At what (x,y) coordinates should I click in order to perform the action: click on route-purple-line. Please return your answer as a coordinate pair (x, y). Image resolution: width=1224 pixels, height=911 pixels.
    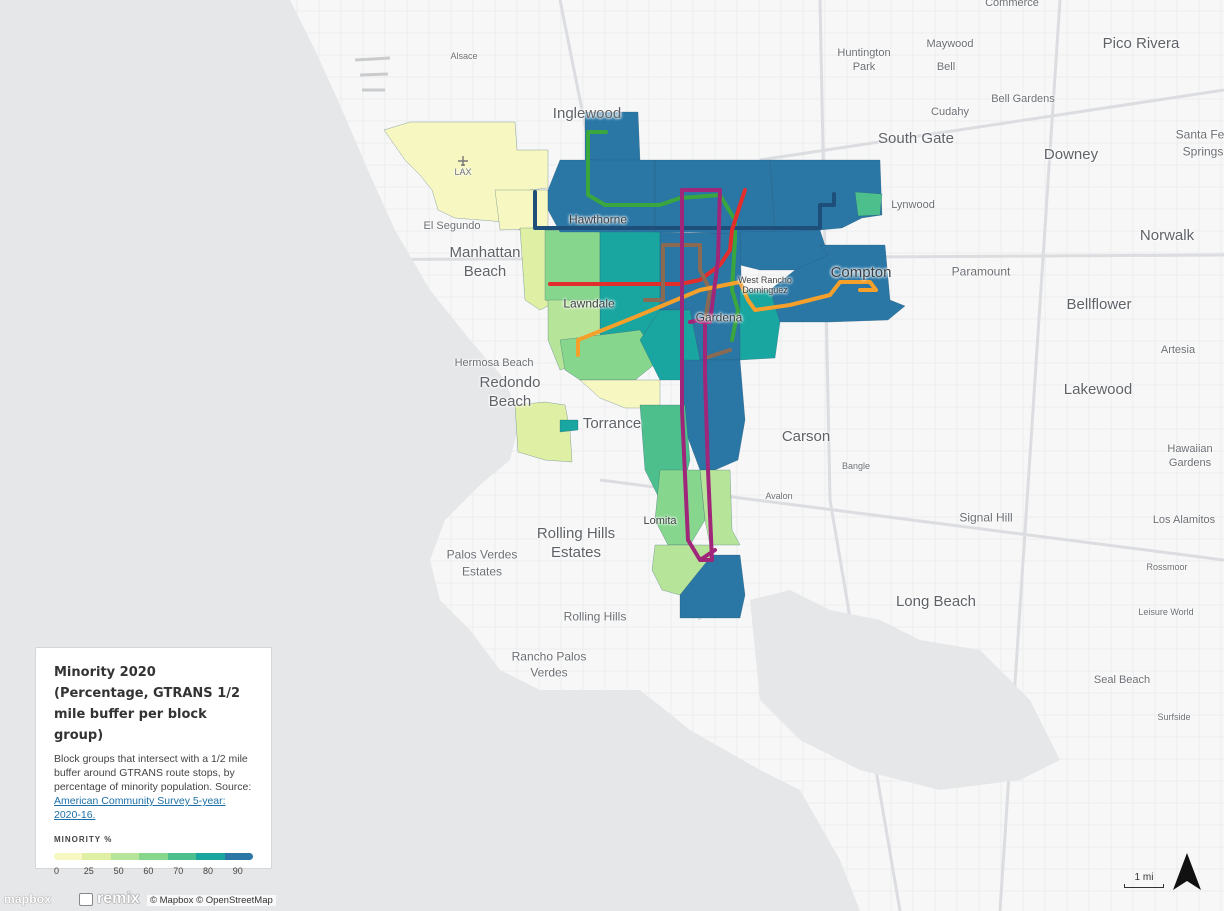
    Looking at the image, I should click on (701, 375).